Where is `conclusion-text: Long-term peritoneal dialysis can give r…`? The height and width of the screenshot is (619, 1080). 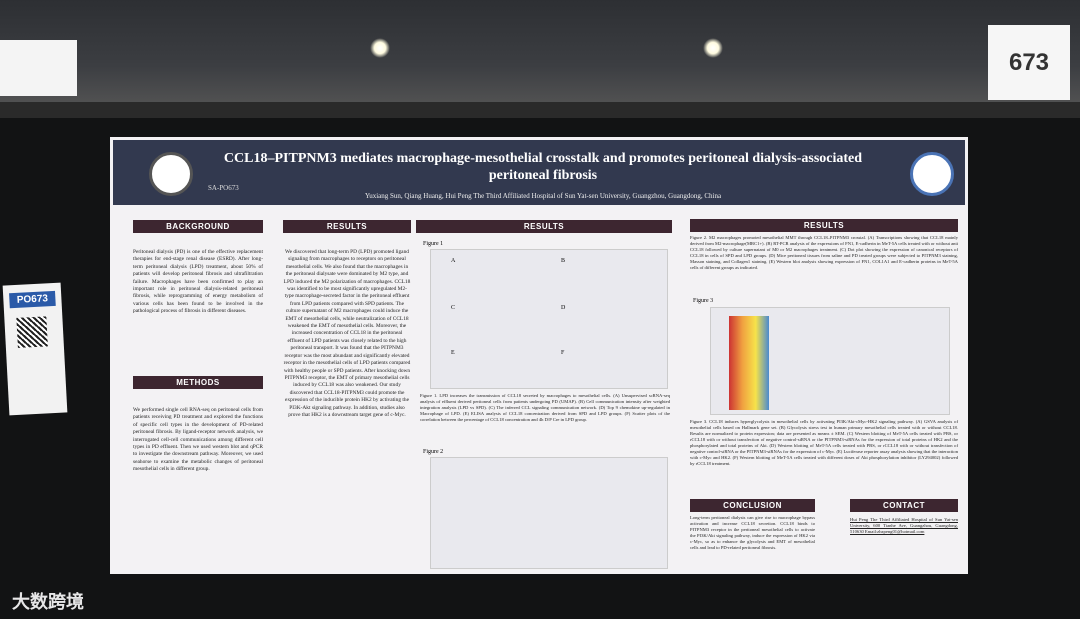 conclusion-text: Long-term peritoneal dialysis can give r… is located at coordinates (752, 532).